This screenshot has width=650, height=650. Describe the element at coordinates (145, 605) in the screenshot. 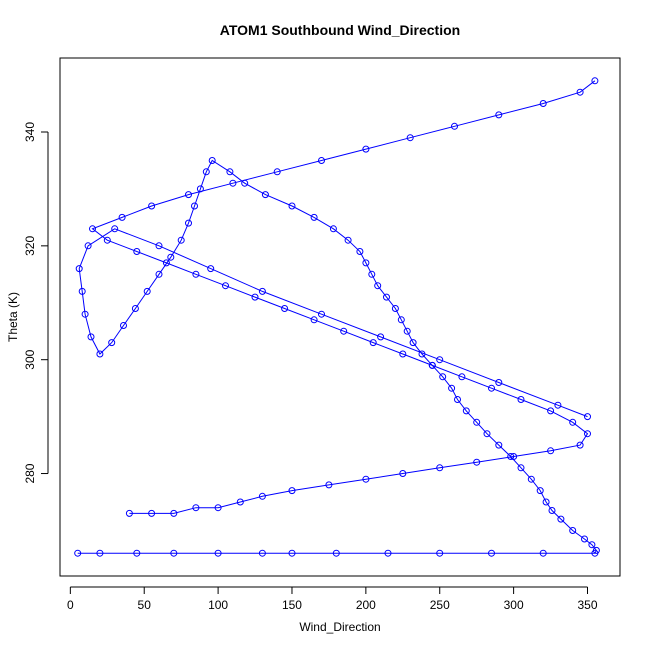

I see `x-tick-label: 50` at that location.